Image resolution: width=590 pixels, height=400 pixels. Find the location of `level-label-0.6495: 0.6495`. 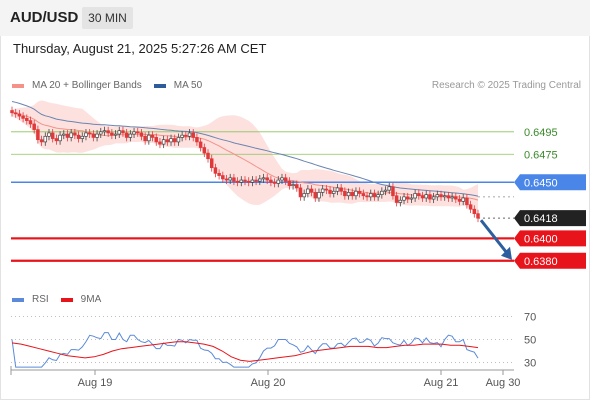

level-label-0.6495: 0.6495 is located at coordinates (541, 133).